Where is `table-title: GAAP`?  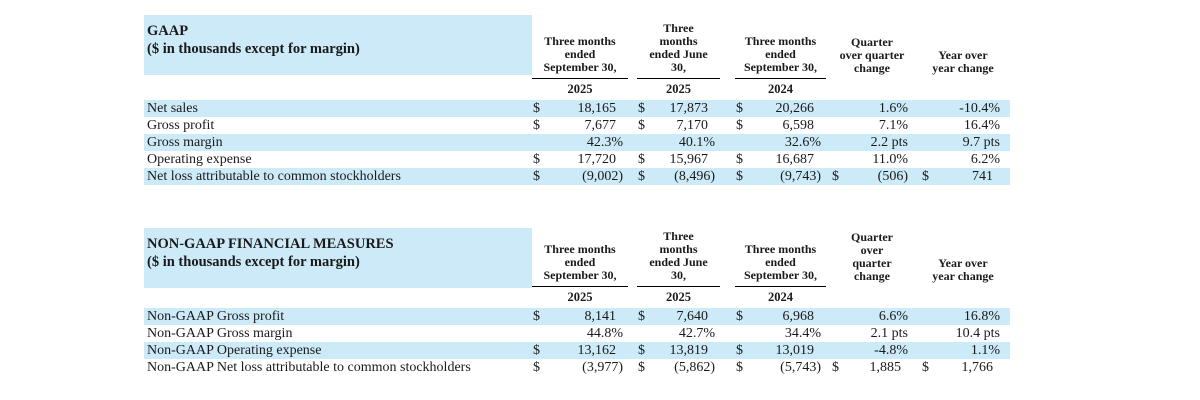
table-title: GAAP is located at coordinates (168, 31).